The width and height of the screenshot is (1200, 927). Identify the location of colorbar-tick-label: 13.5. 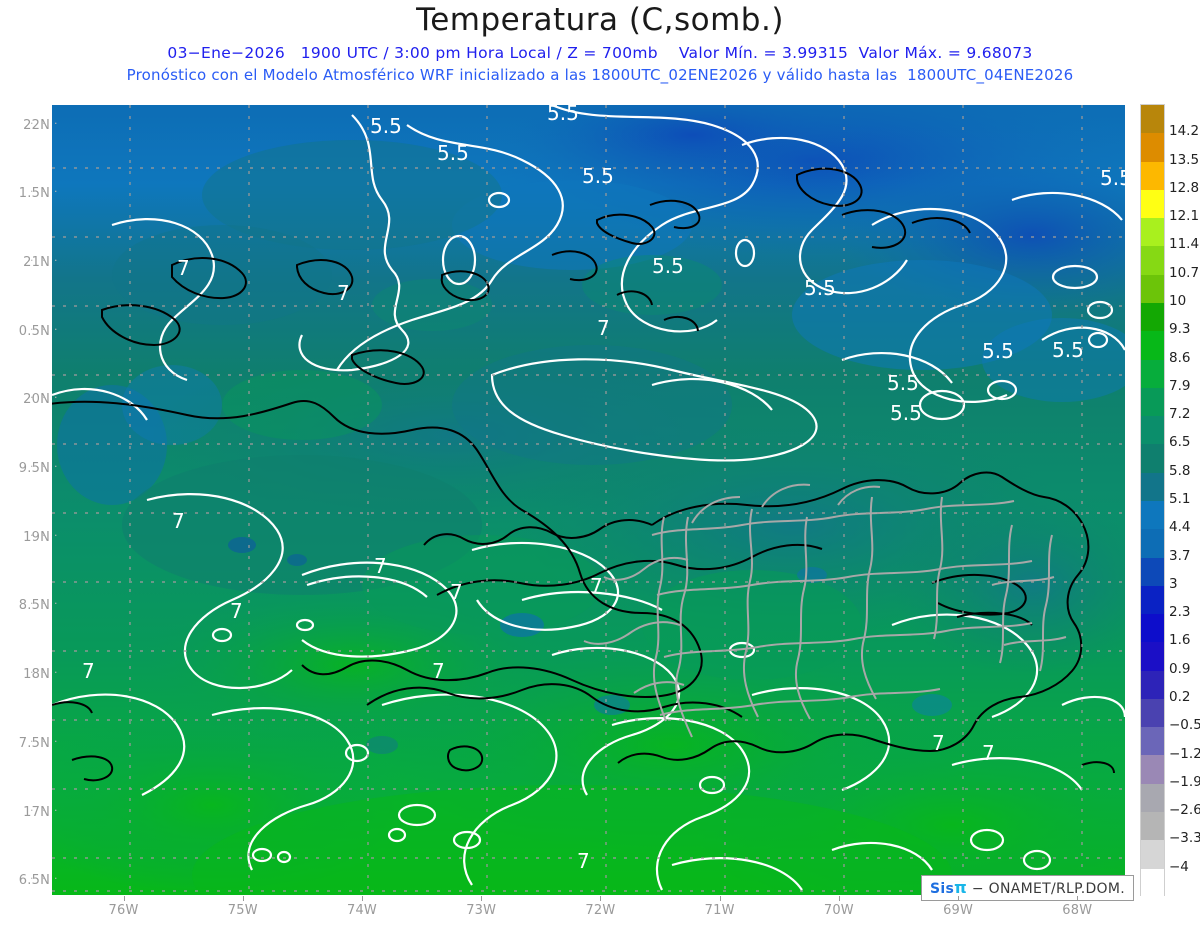
(1184, 159).